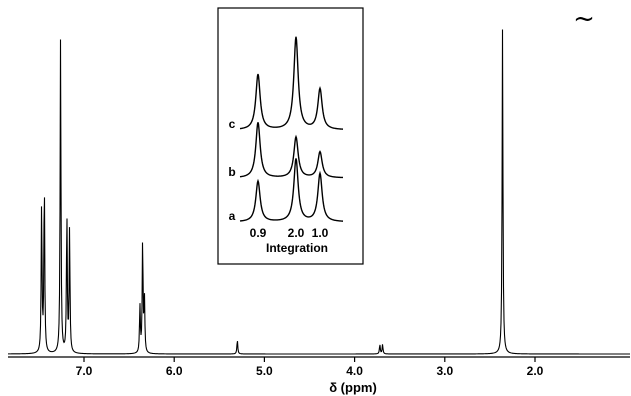  What do you see at coordinates (84, 371) in the screenshot?
I see `x-tick-label: 7.0` at bounding box center [84, 371].